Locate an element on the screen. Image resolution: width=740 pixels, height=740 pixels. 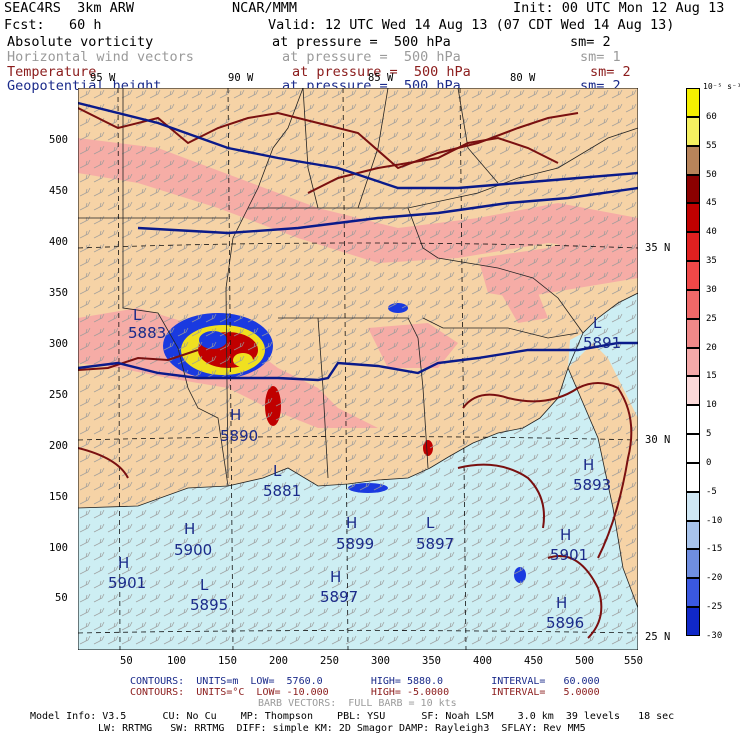
colorbar-tick-label: 10 is located at coordinates (711, 405).